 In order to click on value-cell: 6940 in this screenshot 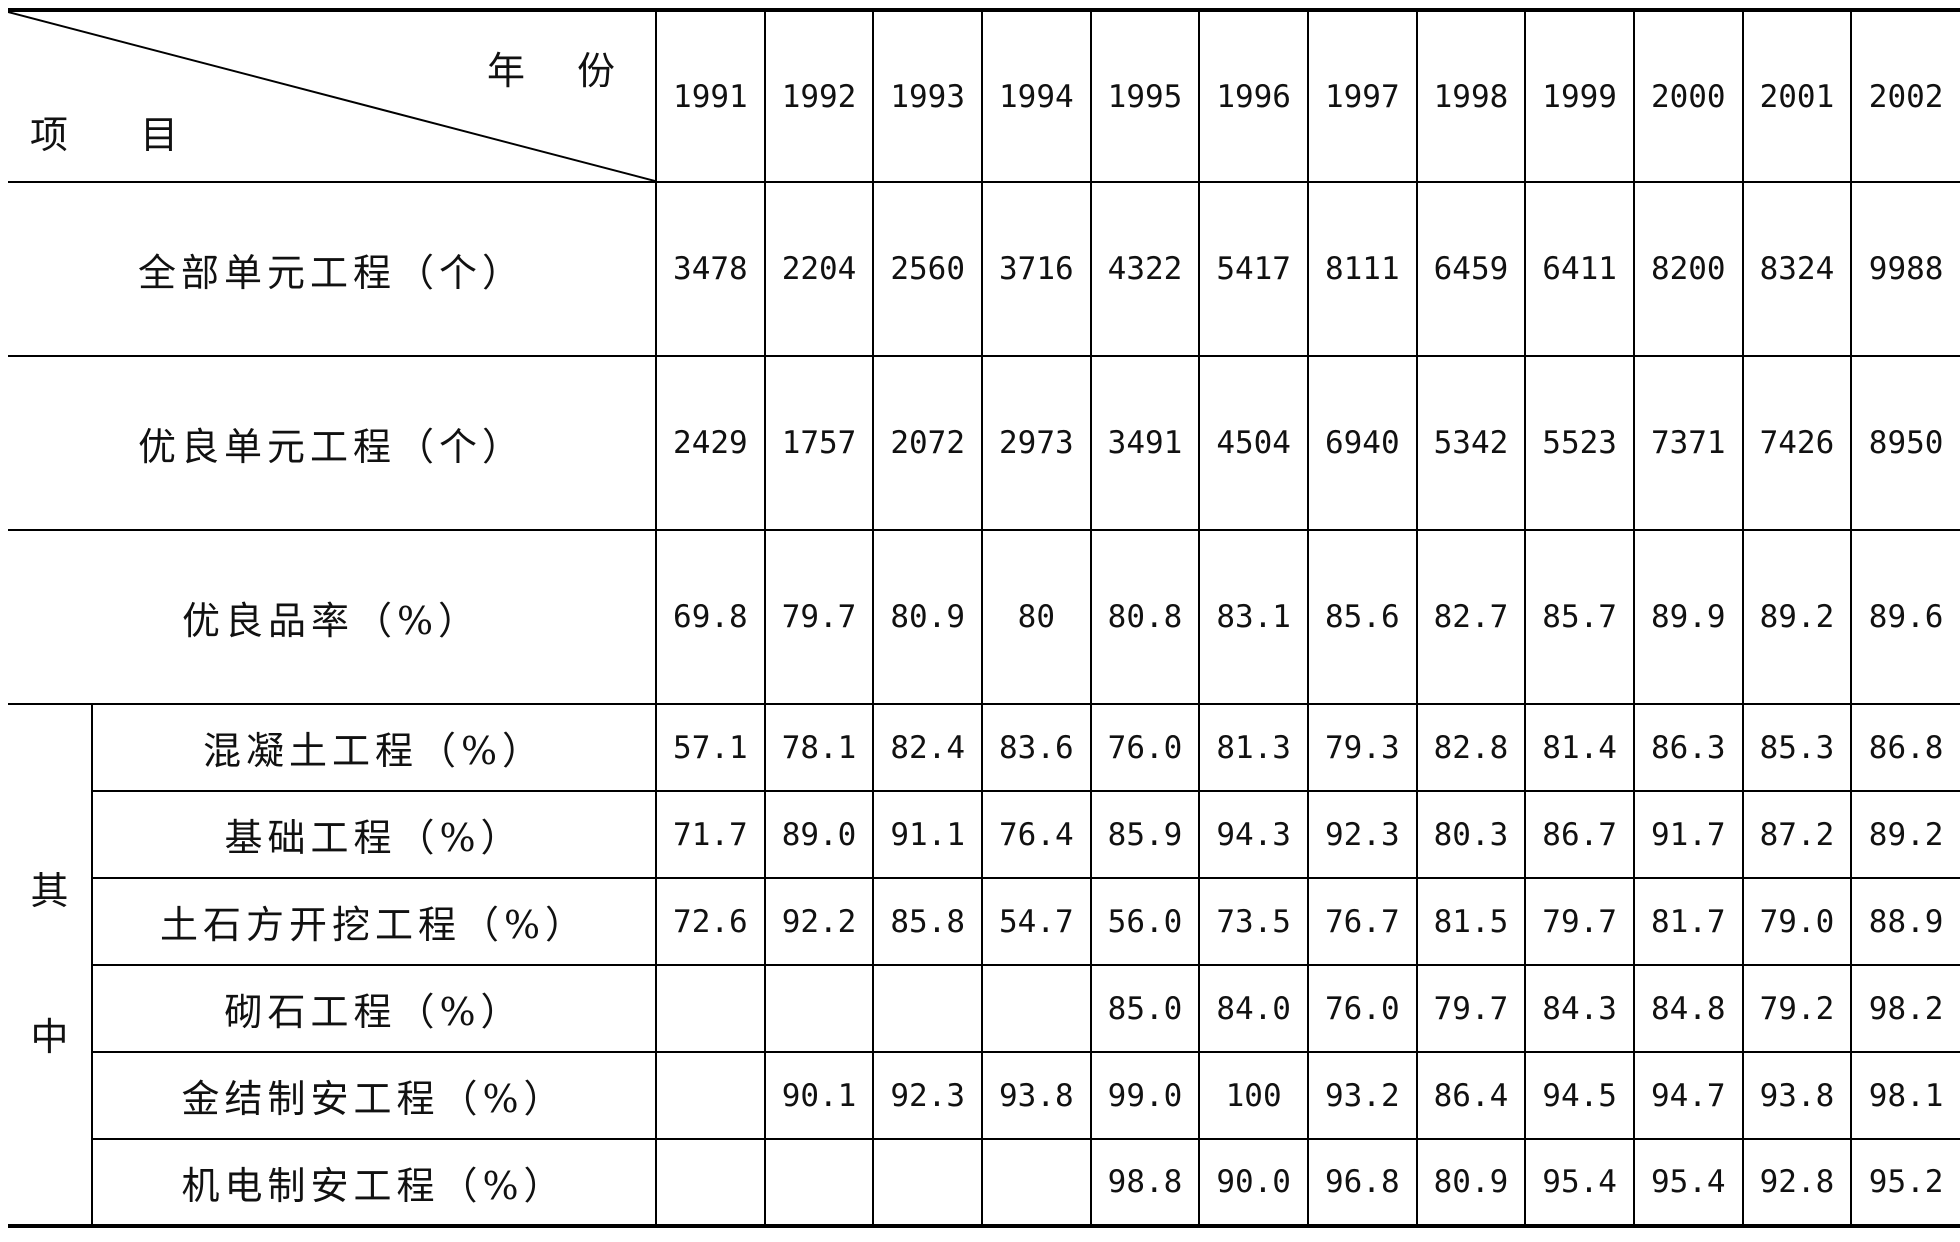, I will do `click(1362, 443)`.